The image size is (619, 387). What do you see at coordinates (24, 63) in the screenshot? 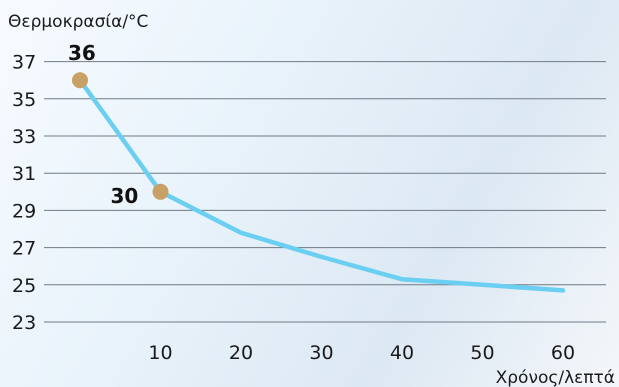
I see `y-tick-label: 37` at bounding box center [24, 63].